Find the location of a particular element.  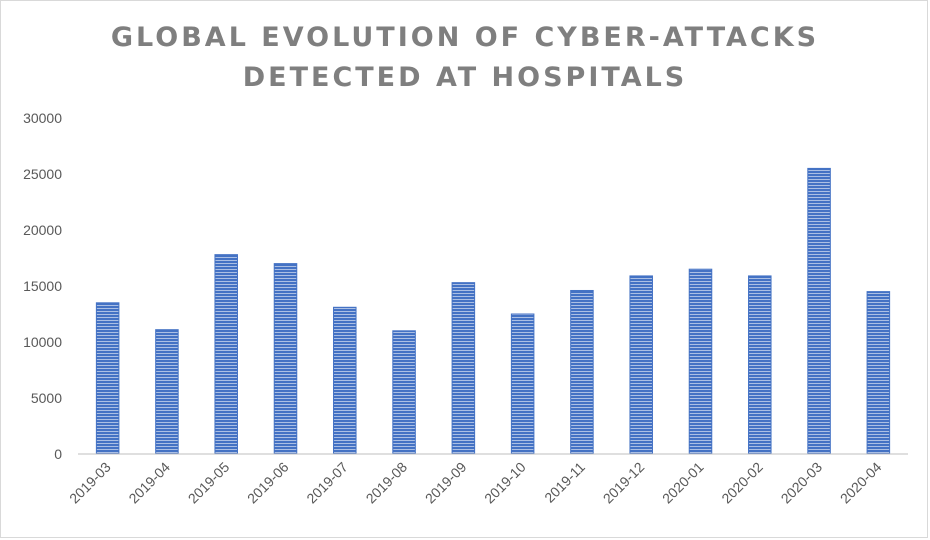

x-tick-label: 2020-04 is located at coordinates (861, 483).